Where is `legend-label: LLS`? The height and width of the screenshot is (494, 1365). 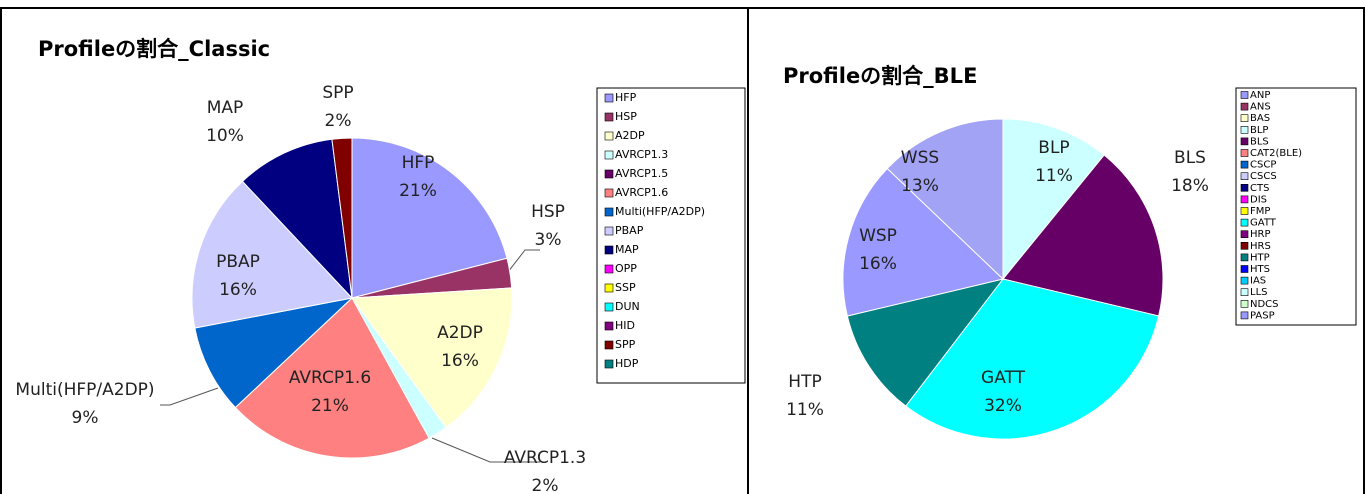
legend-label: LLS is located at coordinates (1259, 292).